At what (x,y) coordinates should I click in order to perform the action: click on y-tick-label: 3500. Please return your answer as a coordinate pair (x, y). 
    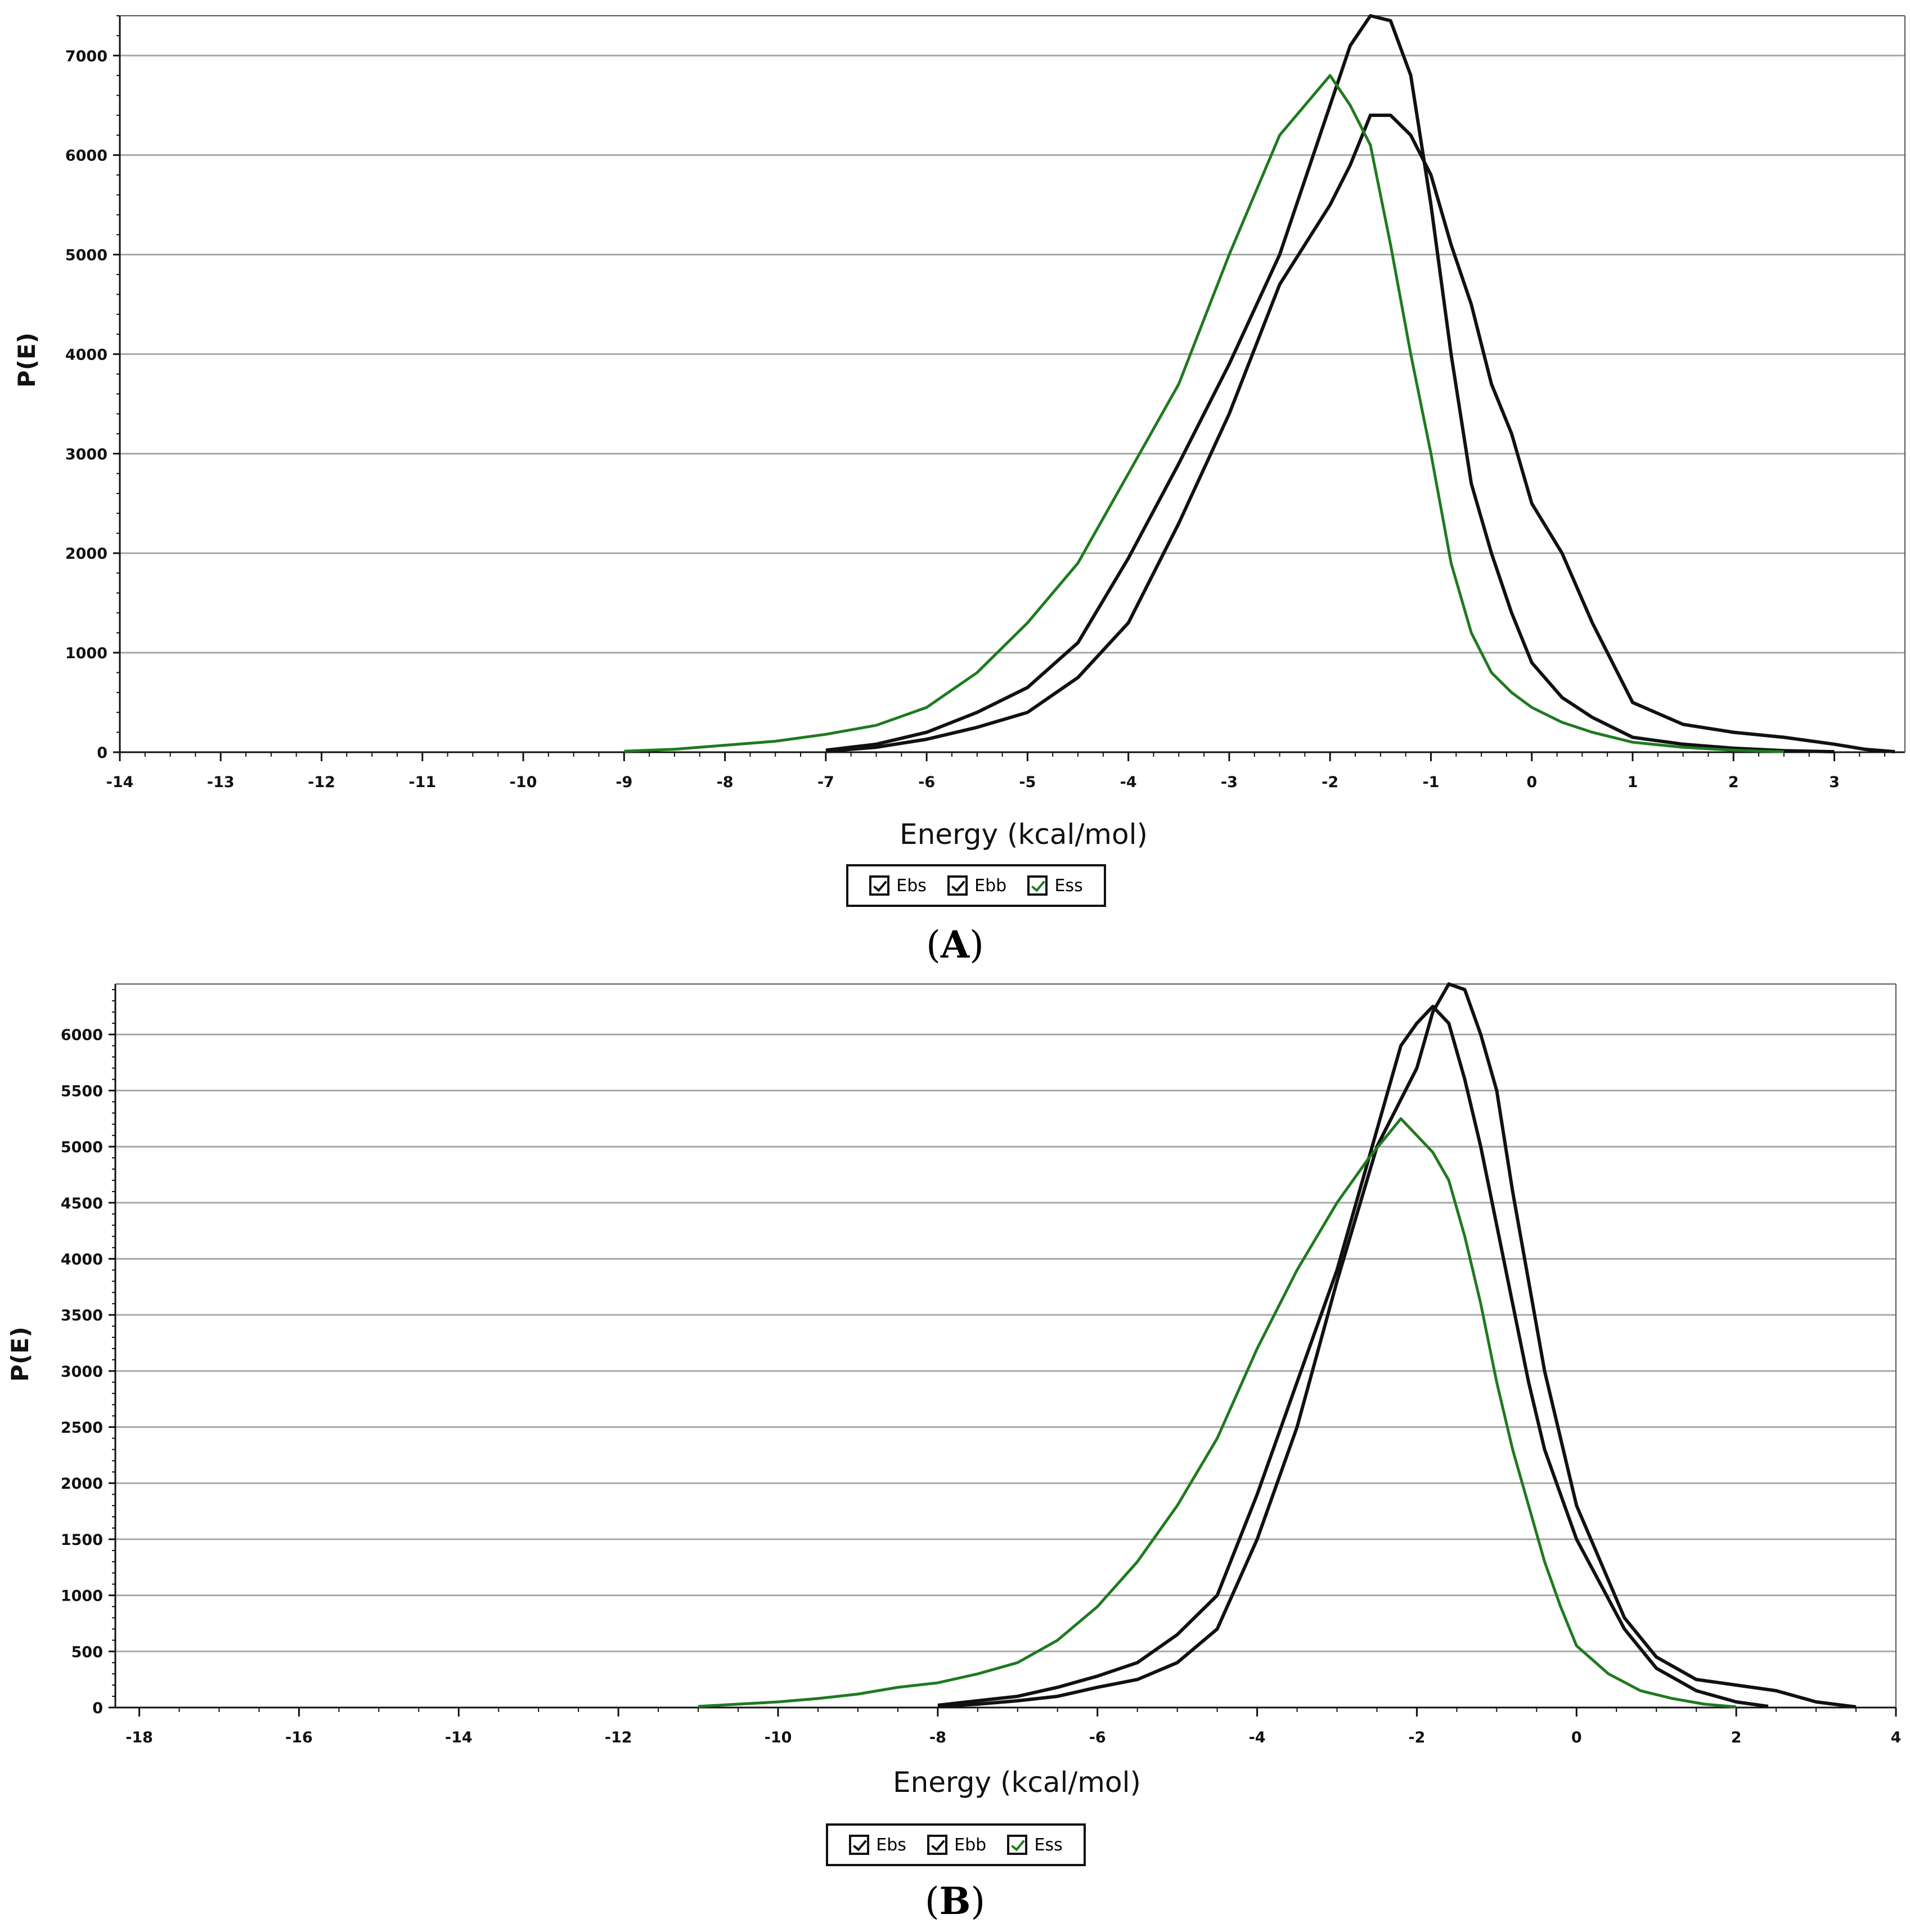
    Looking at the image, I should click on (82, 1315).